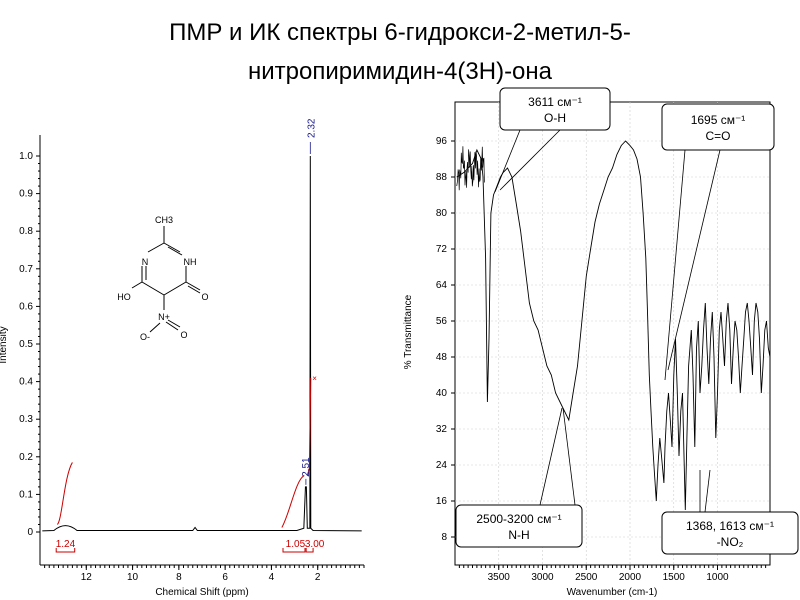  What do you see at coordinates (315, 544) in the screenshot?
I see `nmr-integral-label: 3.00` at bounding box center [315, 544].